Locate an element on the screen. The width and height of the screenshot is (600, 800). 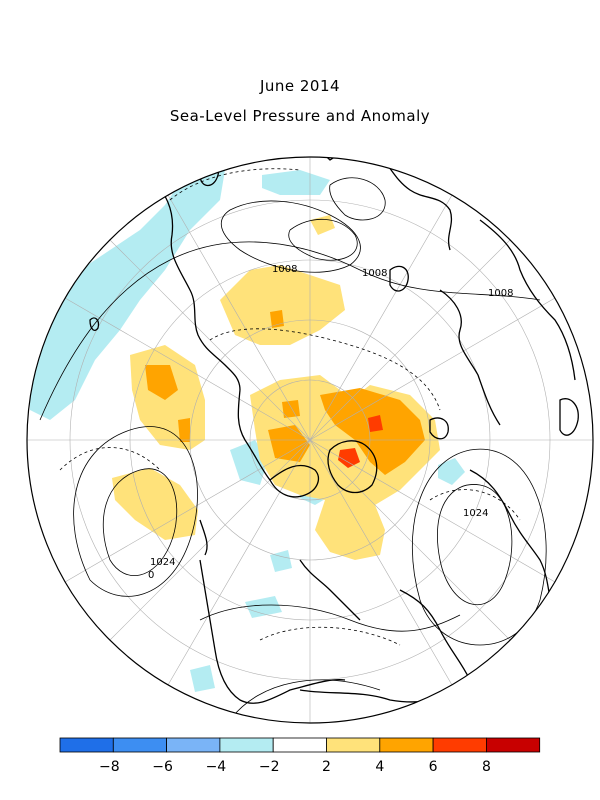
colorbar-tick-label: 8 is located at coordinates (486, 767).